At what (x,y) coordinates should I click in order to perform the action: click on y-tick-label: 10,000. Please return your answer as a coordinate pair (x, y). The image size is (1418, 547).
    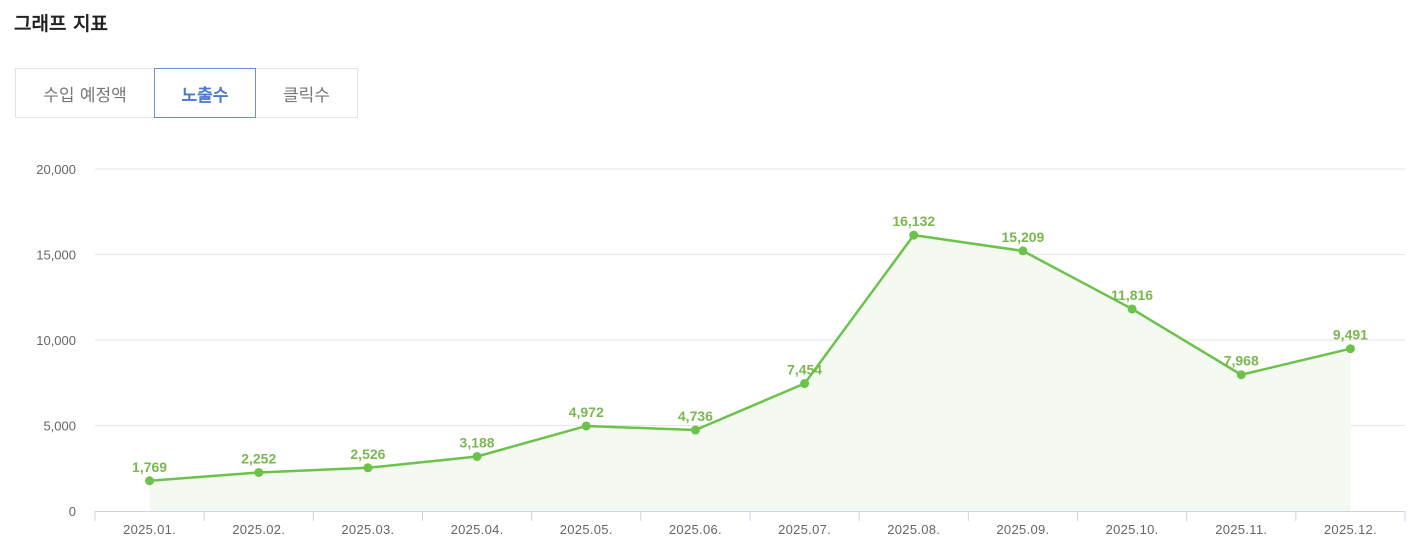
    Looking at the image, I should click on (56, 340).